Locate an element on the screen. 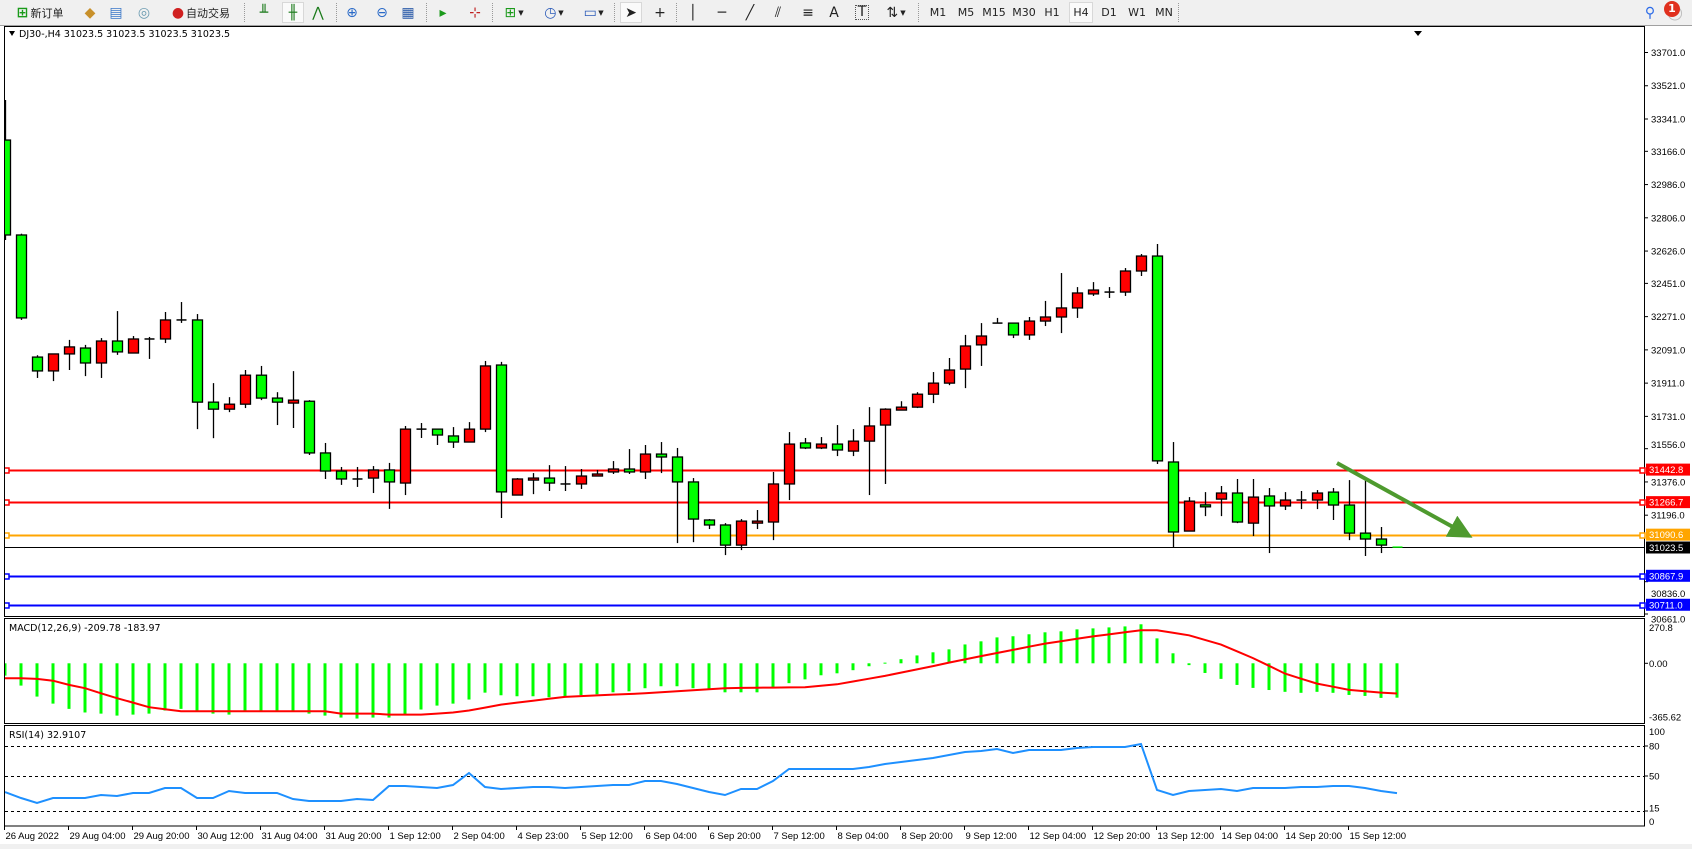 This screenshot has width=1692, height=849. timeframe-m1-button: M1 is located at coordinates (938, 12).